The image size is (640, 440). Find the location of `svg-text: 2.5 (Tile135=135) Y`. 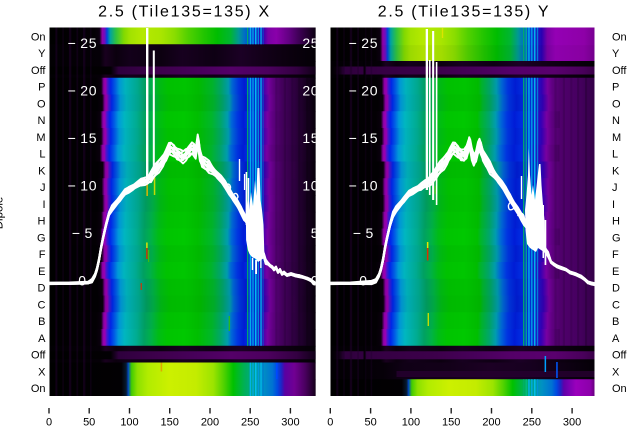

svg-text: 2.5 (Tile135=135) Y is located at coordinates (464, 12).